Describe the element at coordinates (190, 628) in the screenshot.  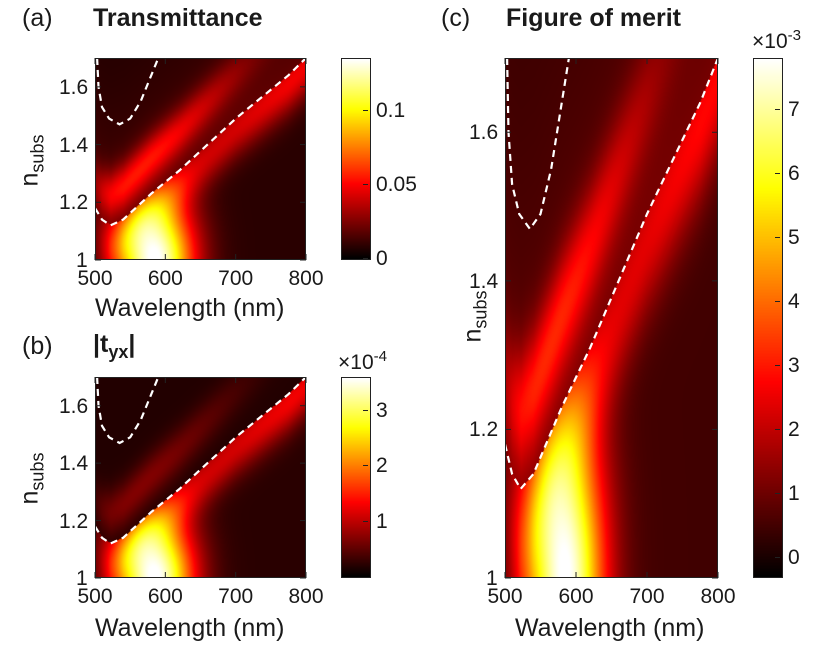
I see `panel-b-x-label: Wavelength (nm)` at that location.